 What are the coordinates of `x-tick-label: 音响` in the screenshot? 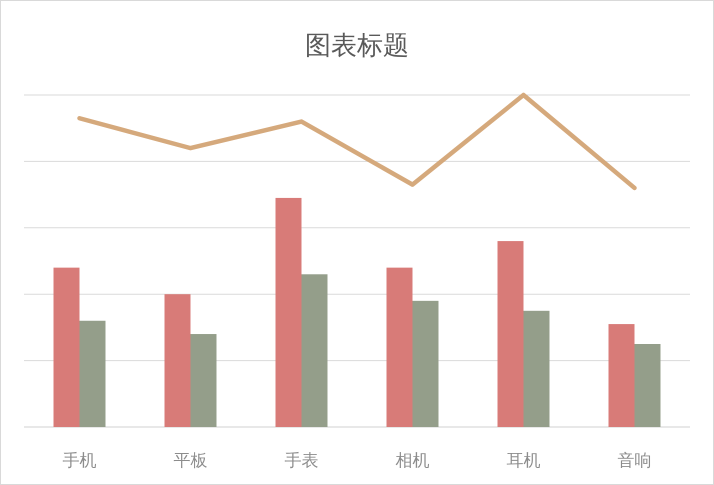 It's located at (635, 460).